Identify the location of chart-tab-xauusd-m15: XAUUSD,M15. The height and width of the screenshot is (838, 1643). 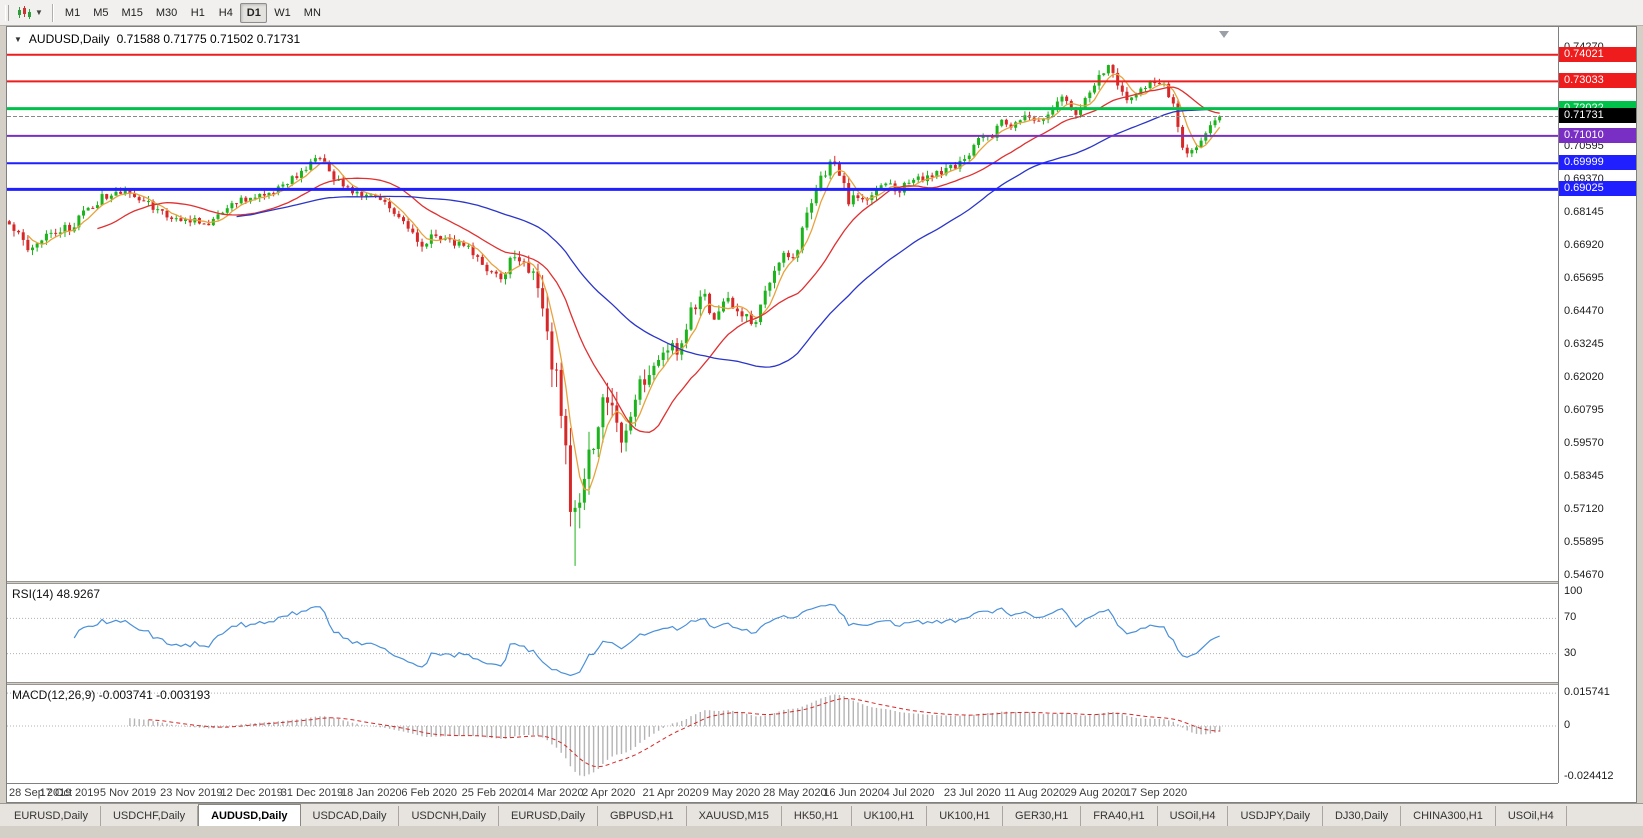
(734, 816).